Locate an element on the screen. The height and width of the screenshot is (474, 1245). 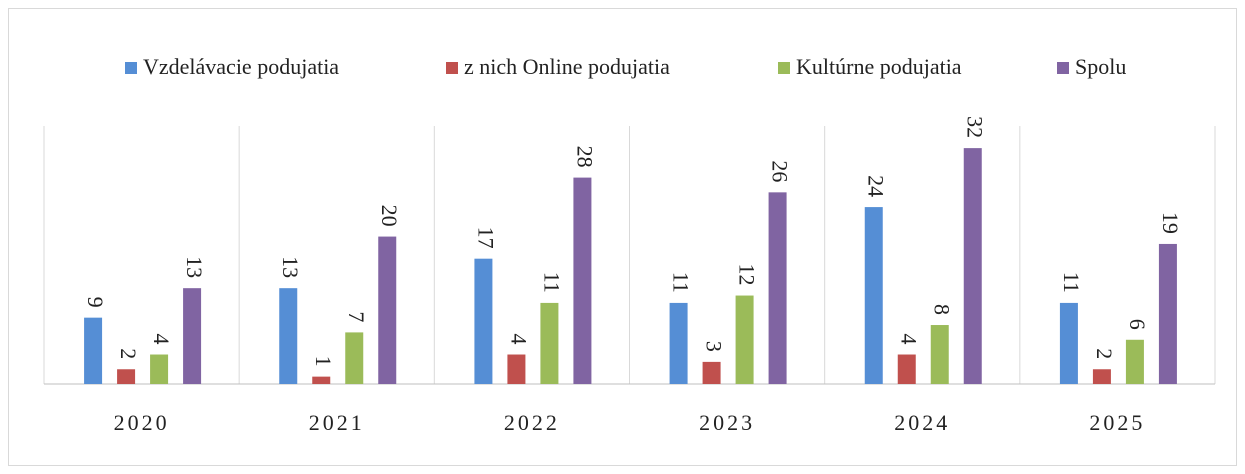
x-tick-label: 2020 is located at coordinates (142, 422).